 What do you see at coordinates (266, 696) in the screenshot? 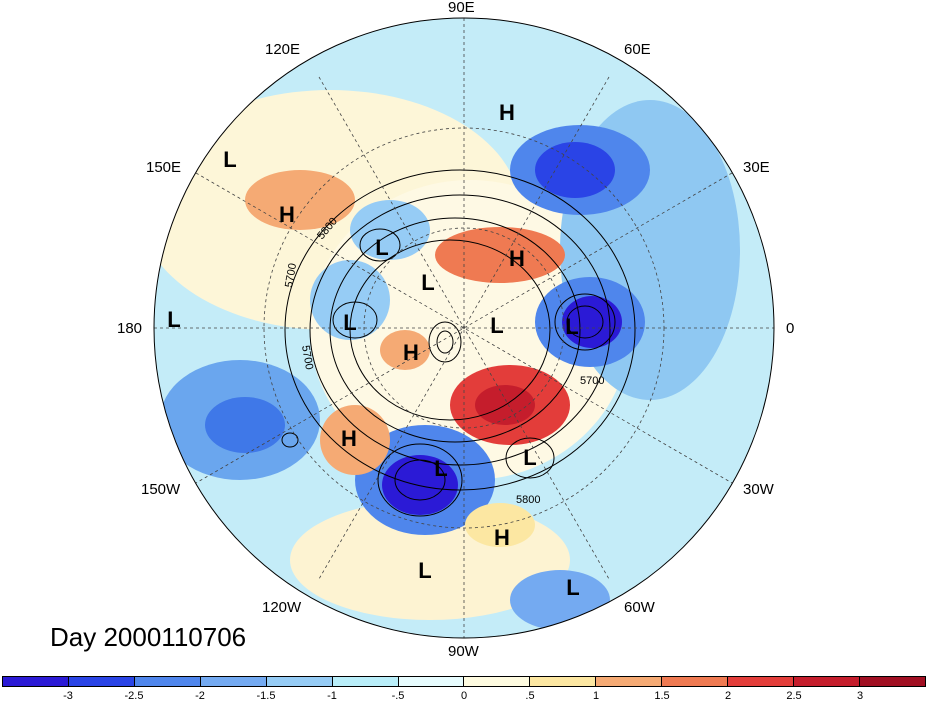
I see `colorbar-tick-label: -1.5` at bounding box center [266, 696].